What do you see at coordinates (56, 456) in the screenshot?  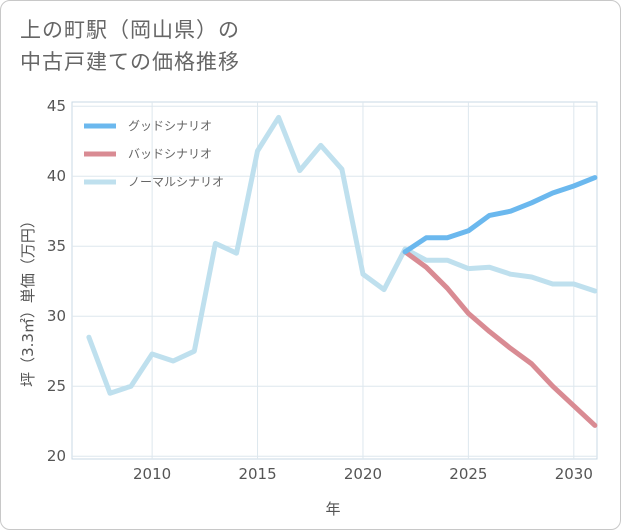 I see `y-tick-label: 20` at bounding box center [56, 456].